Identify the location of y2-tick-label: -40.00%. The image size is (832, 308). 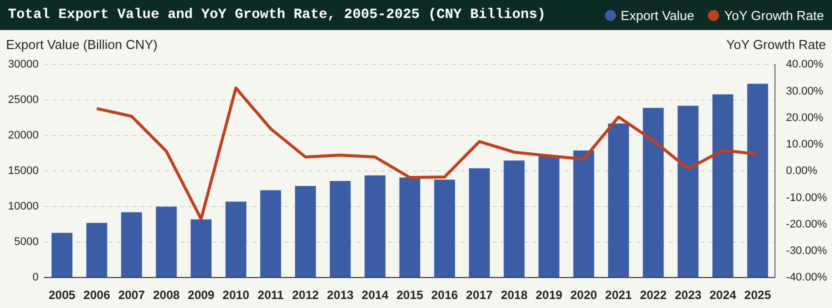
(807, 278).